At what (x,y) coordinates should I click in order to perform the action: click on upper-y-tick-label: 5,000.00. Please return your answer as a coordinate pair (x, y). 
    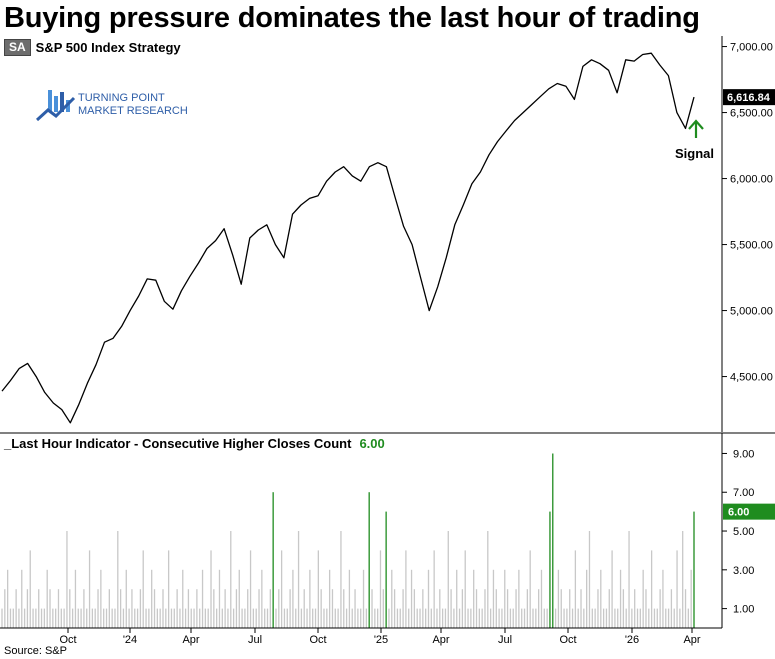
    Looking at the image, I should click on (751, 312).